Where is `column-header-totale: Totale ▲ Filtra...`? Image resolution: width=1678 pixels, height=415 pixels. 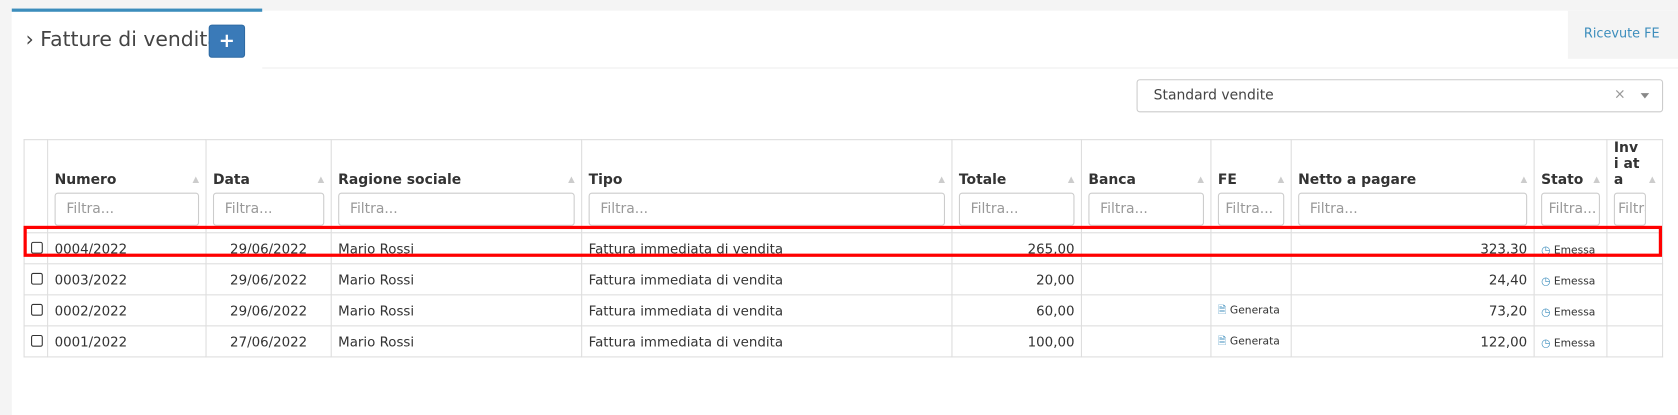 column-header-totale: Totale ▲ Filtra... is located at coordinates (1016, 186).